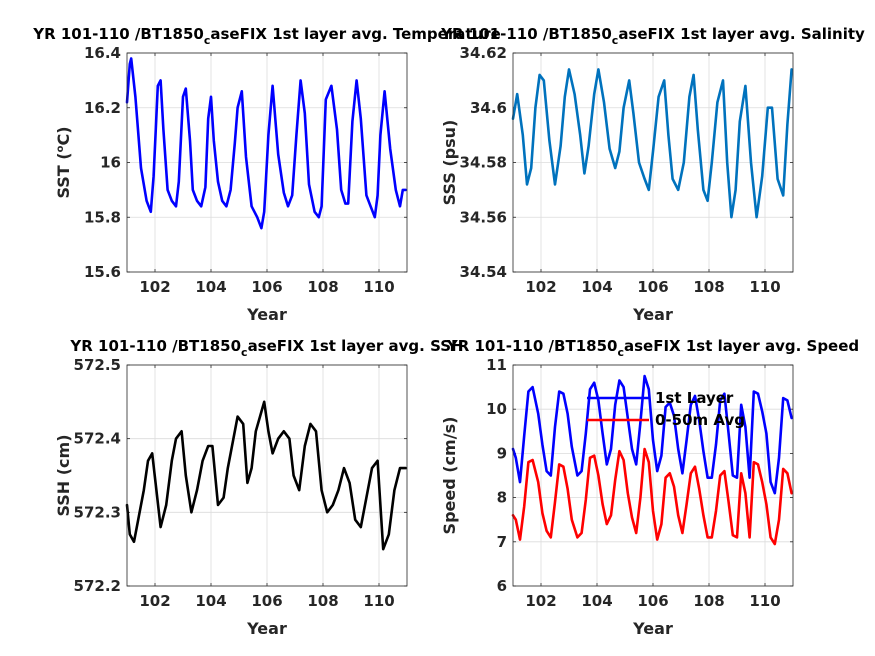  What do you see at coordinates (483, 217) in the screenshot?
I see `y-tick-label: 34.56` at bounding box center [483, 217].